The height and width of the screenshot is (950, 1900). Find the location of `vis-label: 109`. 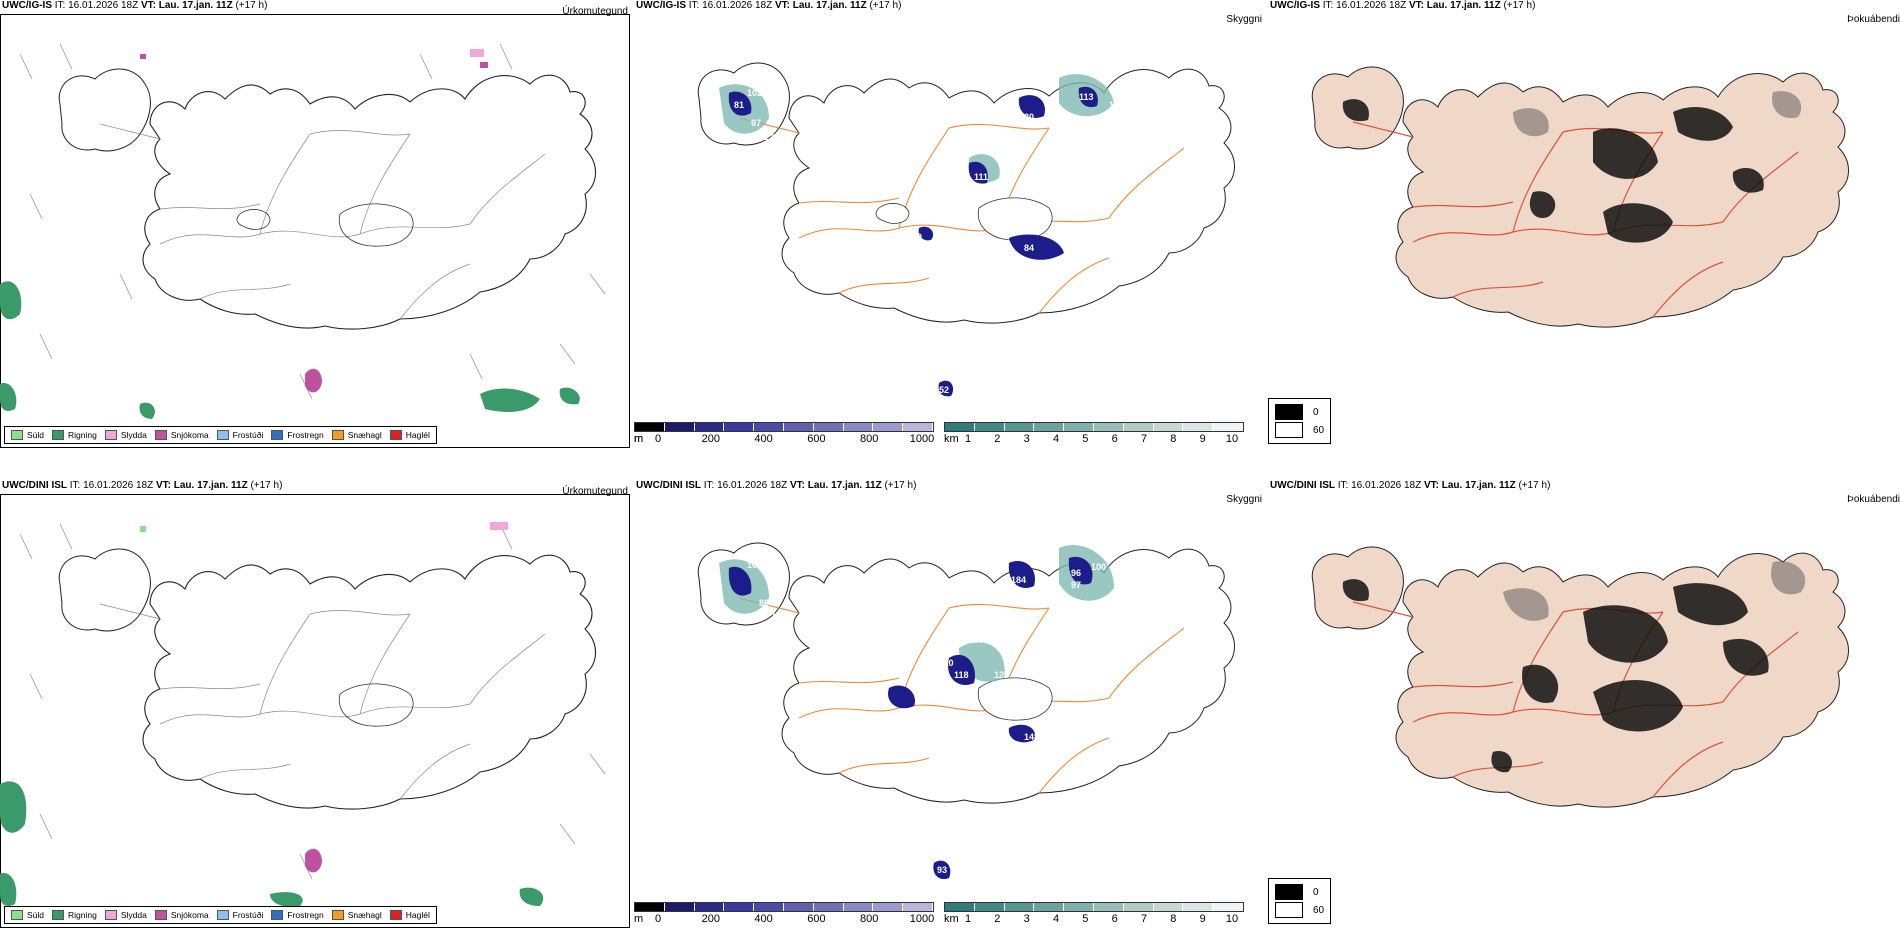

vis-label: 109 is located at coordinates (778, 615).